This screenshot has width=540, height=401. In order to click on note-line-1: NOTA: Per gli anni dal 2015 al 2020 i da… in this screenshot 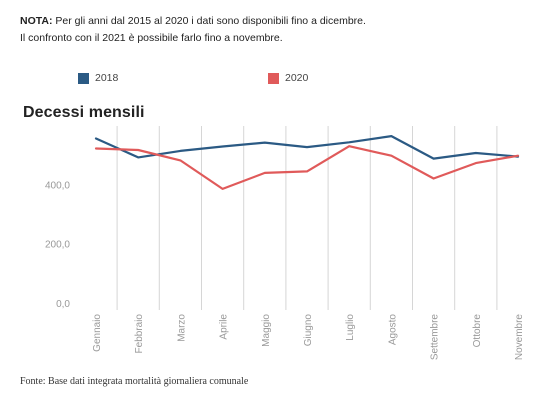, I will do `click(193, 21)`.